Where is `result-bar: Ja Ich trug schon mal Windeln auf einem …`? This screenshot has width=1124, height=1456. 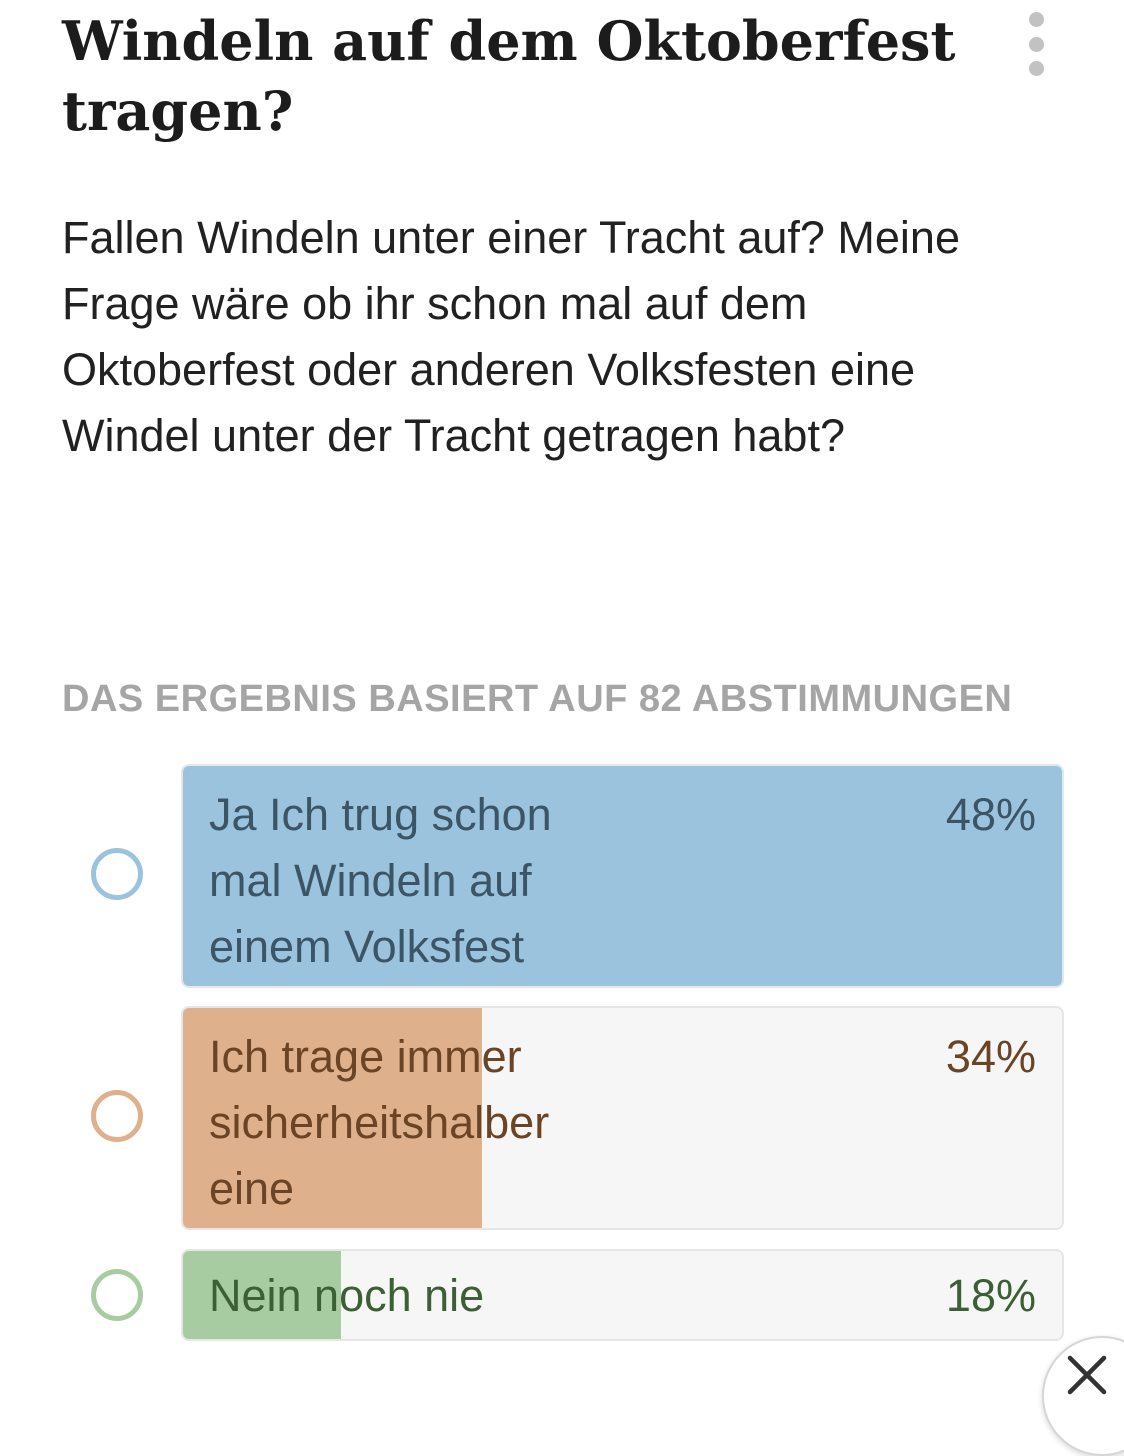
result-bar: Ja Ich trug schon mal Windeln auf einem … is located at coordinates (622, 876).